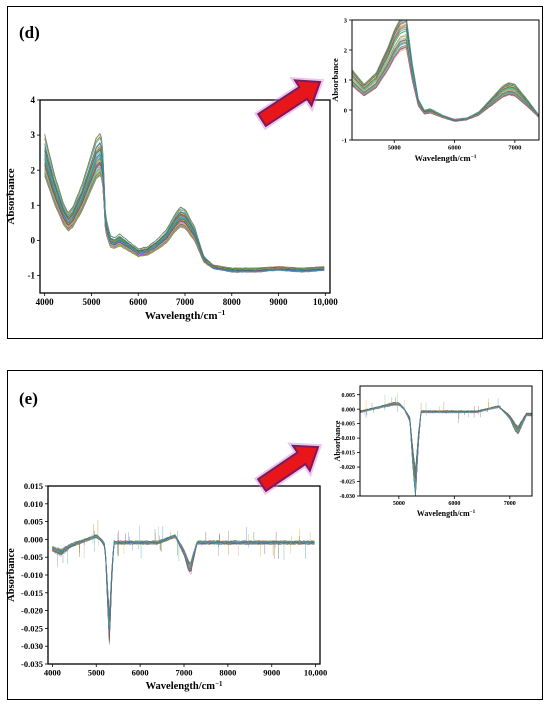  What do you see at coordinates (32, 611) in the screenshot?
I see `panels-e-main-y-tick-label: -0.020` at bounding box center [32, 611].